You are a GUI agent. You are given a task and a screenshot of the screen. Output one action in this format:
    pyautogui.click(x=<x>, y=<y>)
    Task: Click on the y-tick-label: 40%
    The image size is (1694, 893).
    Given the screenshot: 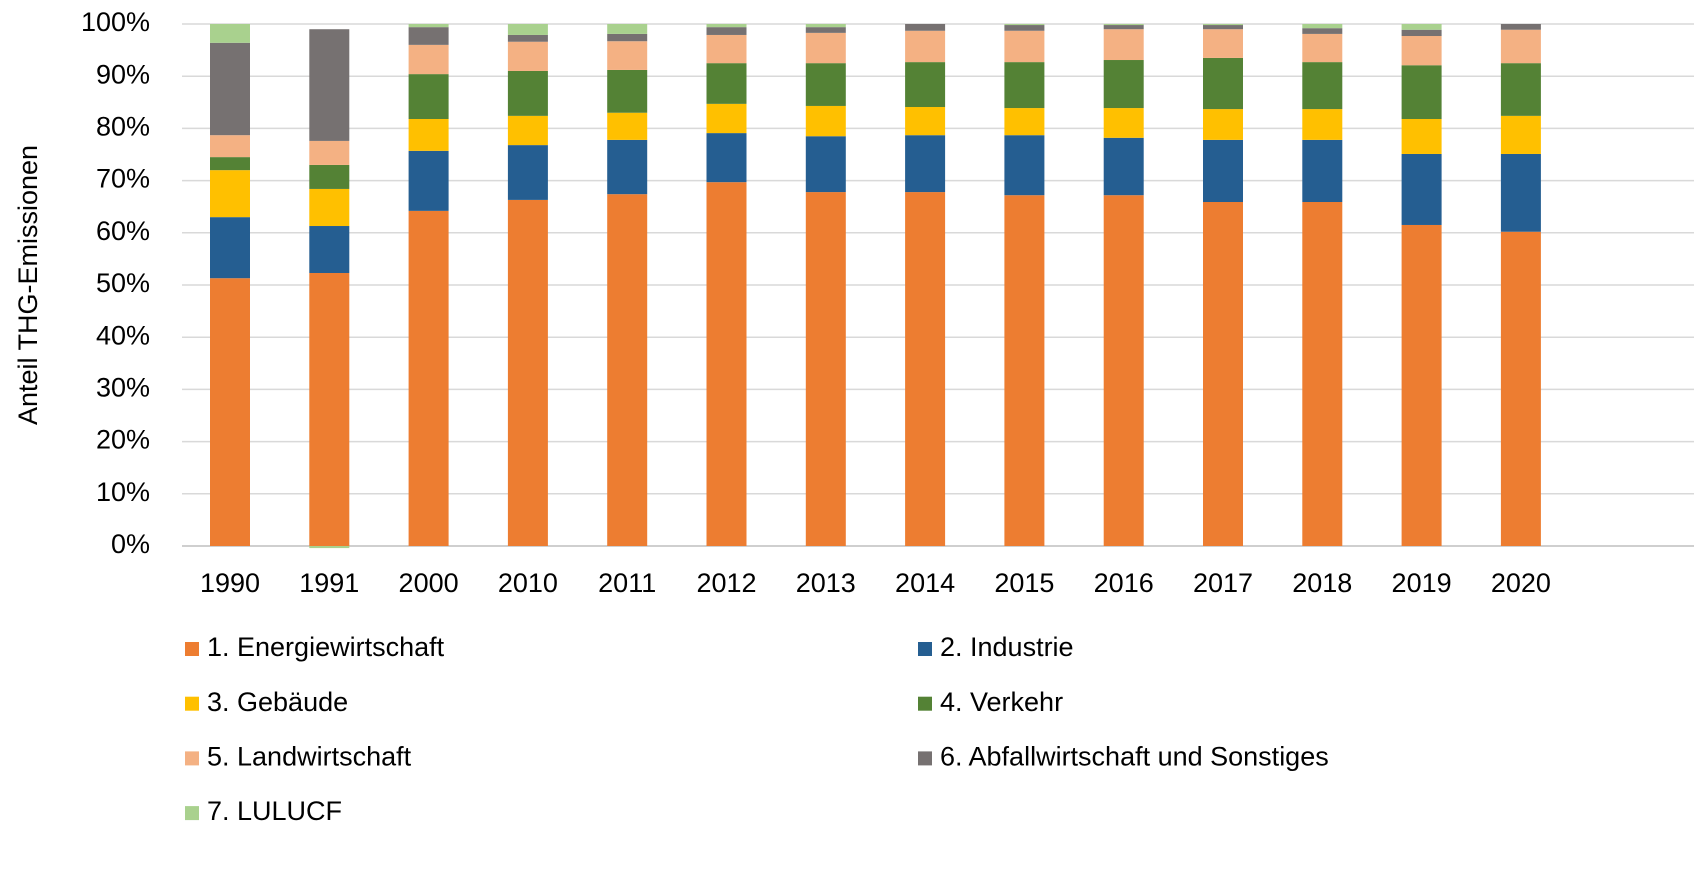 What is the action you would take?
    pyautogui.click(x=123, y=335)
    